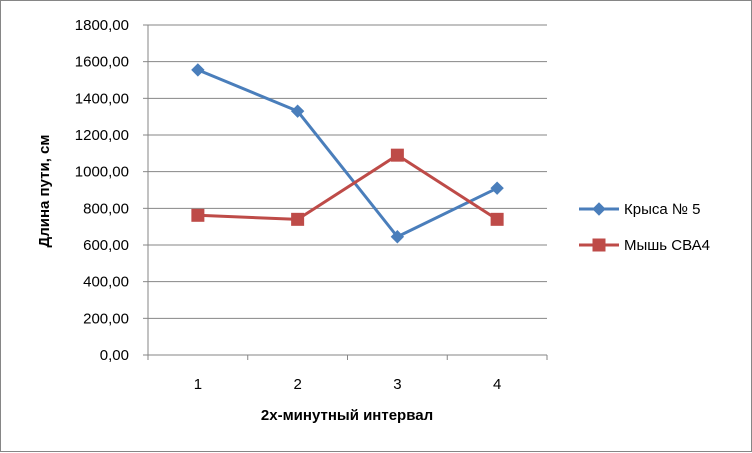 This screenshot has width=752, height=453. Describe the element at coordinates (644, 227) in the screenshot. I see `legend: Крыса № 5 Мышь СВА4` at that location.